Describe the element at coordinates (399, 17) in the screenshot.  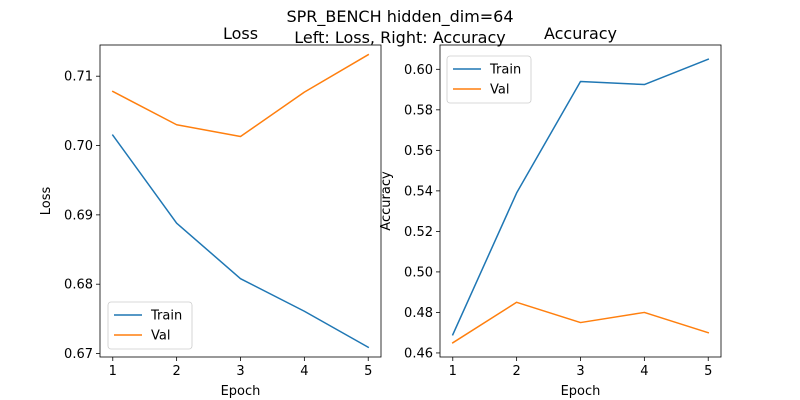
I see `figure-suptitle-line1: SPR_BENCH hidden_dim=64` at that location.